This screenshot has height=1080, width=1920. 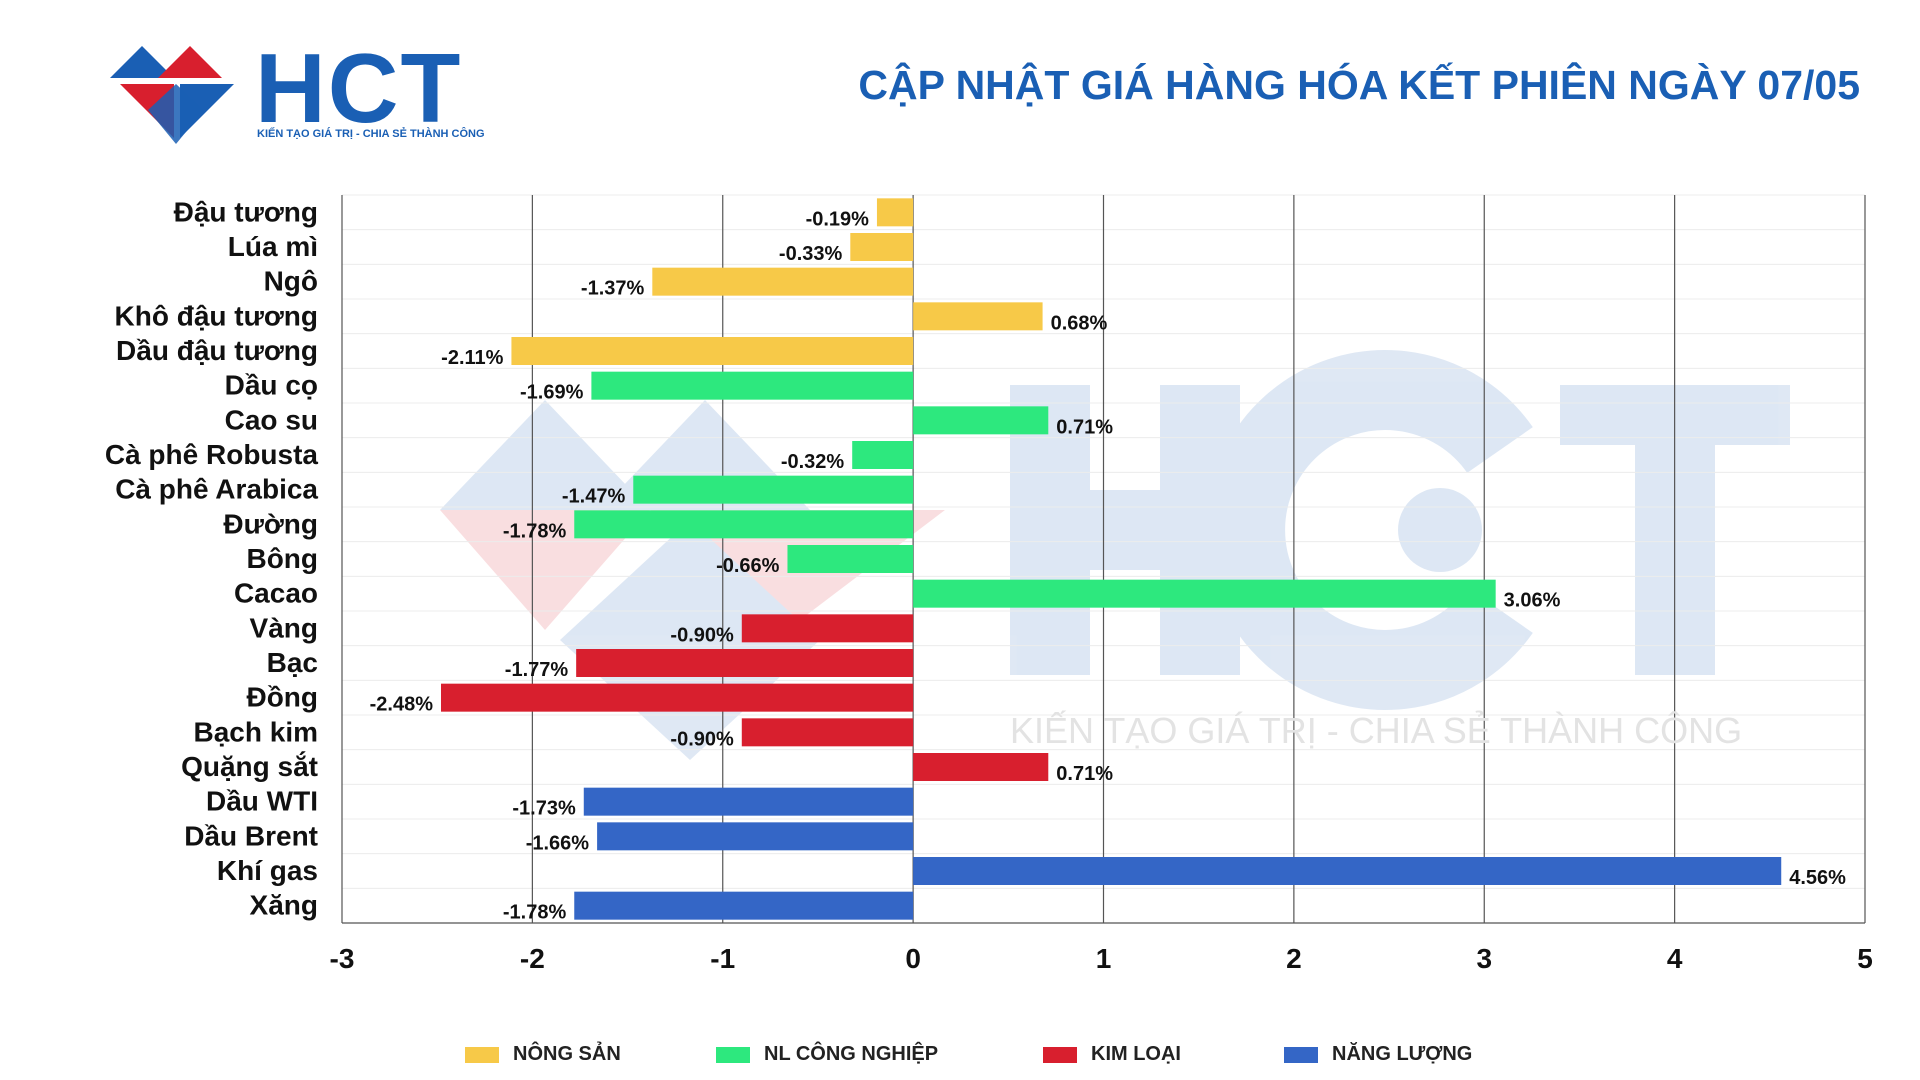 What do you see at coordinates (217, 350) in the screenshot?
I see `category-label-dau-dau-tuong: Dầu đậu tương` at bounding box center [217, 350].